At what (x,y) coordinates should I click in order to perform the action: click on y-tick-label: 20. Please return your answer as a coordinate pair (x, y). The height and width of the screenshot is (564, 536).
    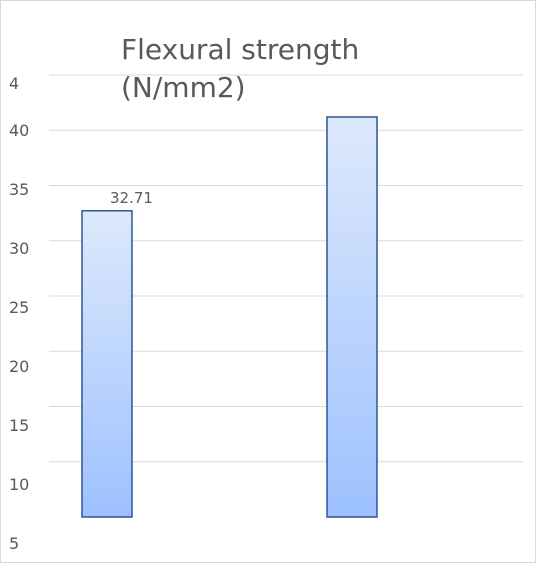
    Looking at the image, I should click on (19, 366).